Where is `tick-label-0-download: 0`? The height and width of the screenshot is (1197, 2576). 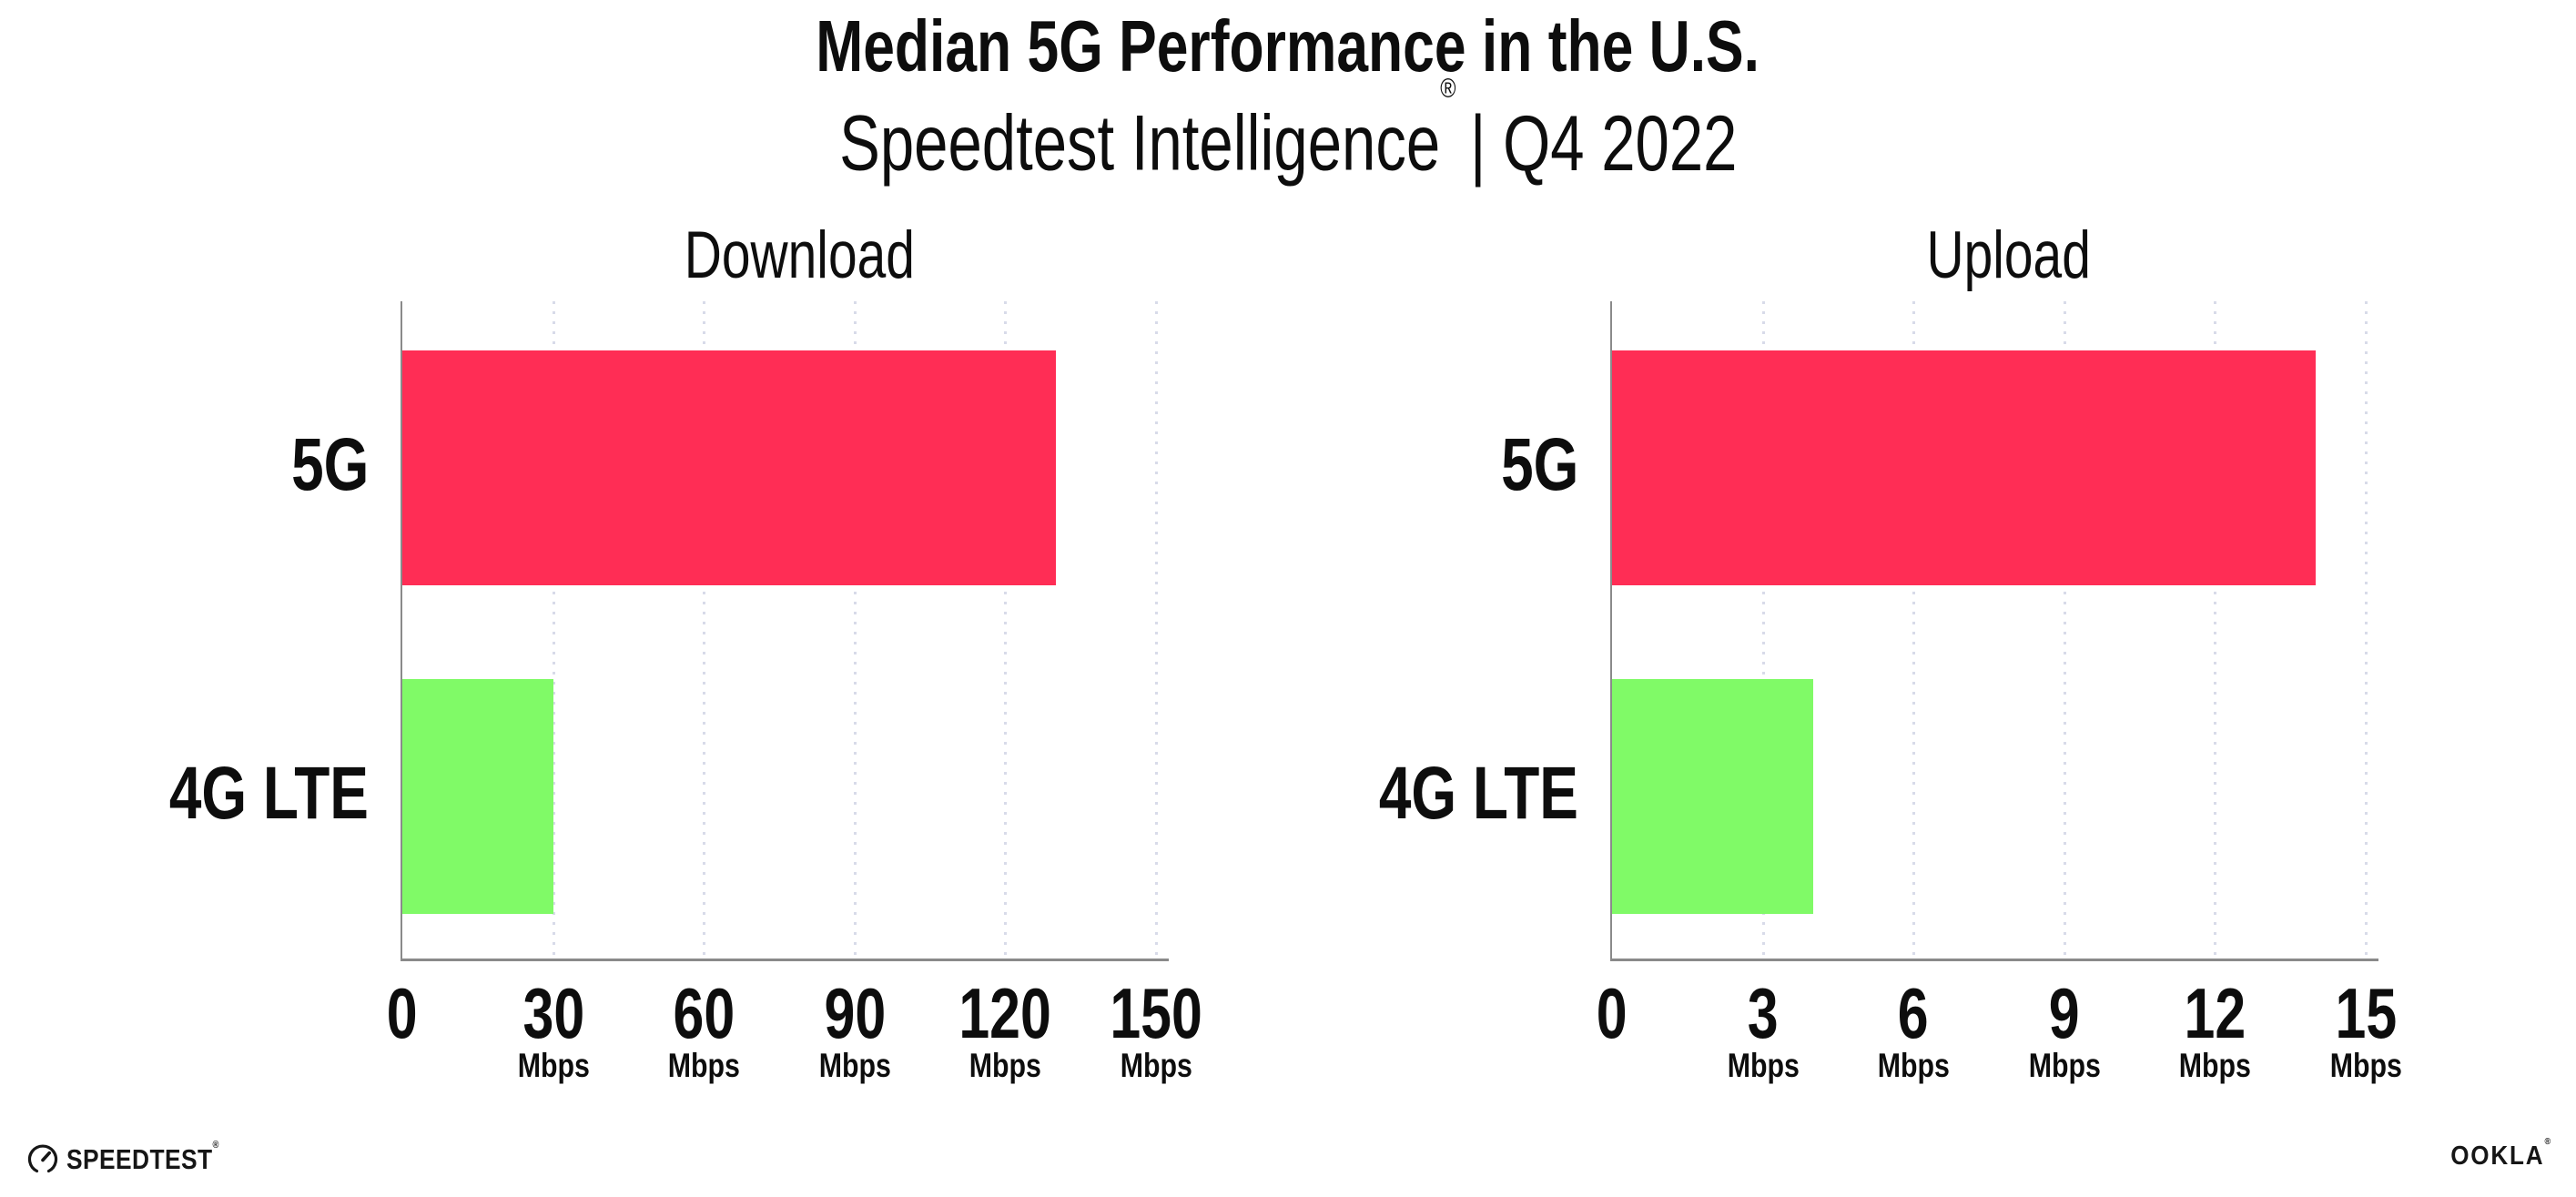
tick-label-0-download: 0 is located at coordinates (402, 1014).